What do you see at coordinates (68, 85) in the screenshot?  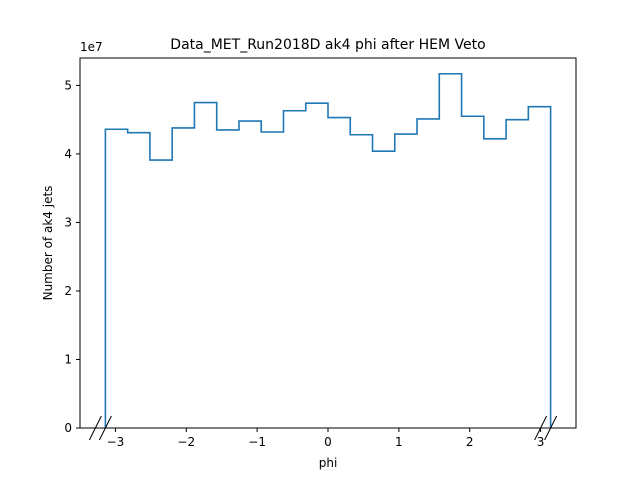 I see `y-tick-label: 5` at bounding box center [68, 85].